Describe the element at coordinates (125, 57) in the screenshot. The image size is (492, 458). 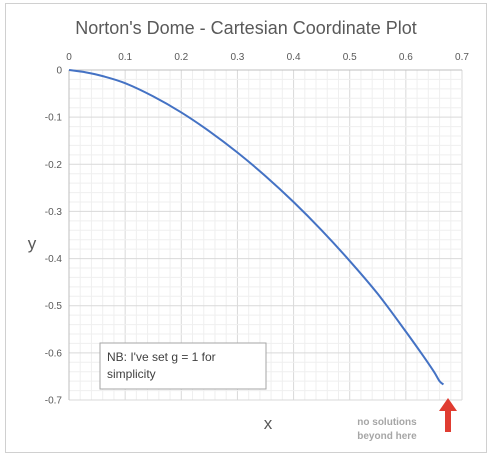
I see `x-tick-label: 0.1` at that location.